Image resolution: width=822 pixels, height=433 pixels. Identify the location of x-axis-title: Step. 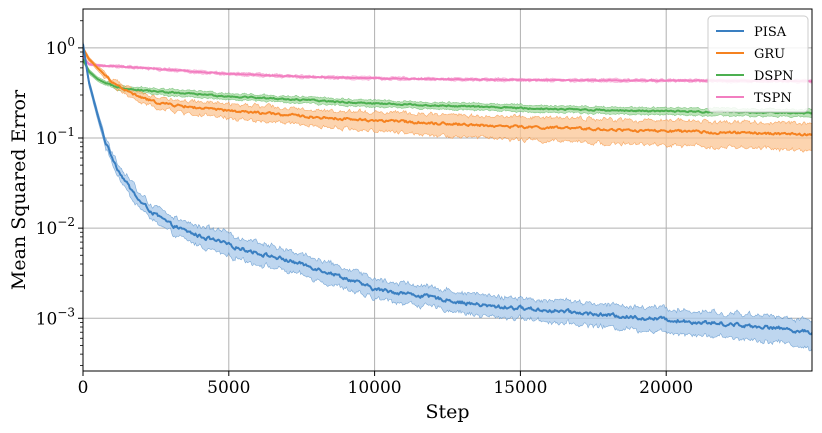
(447, 412).